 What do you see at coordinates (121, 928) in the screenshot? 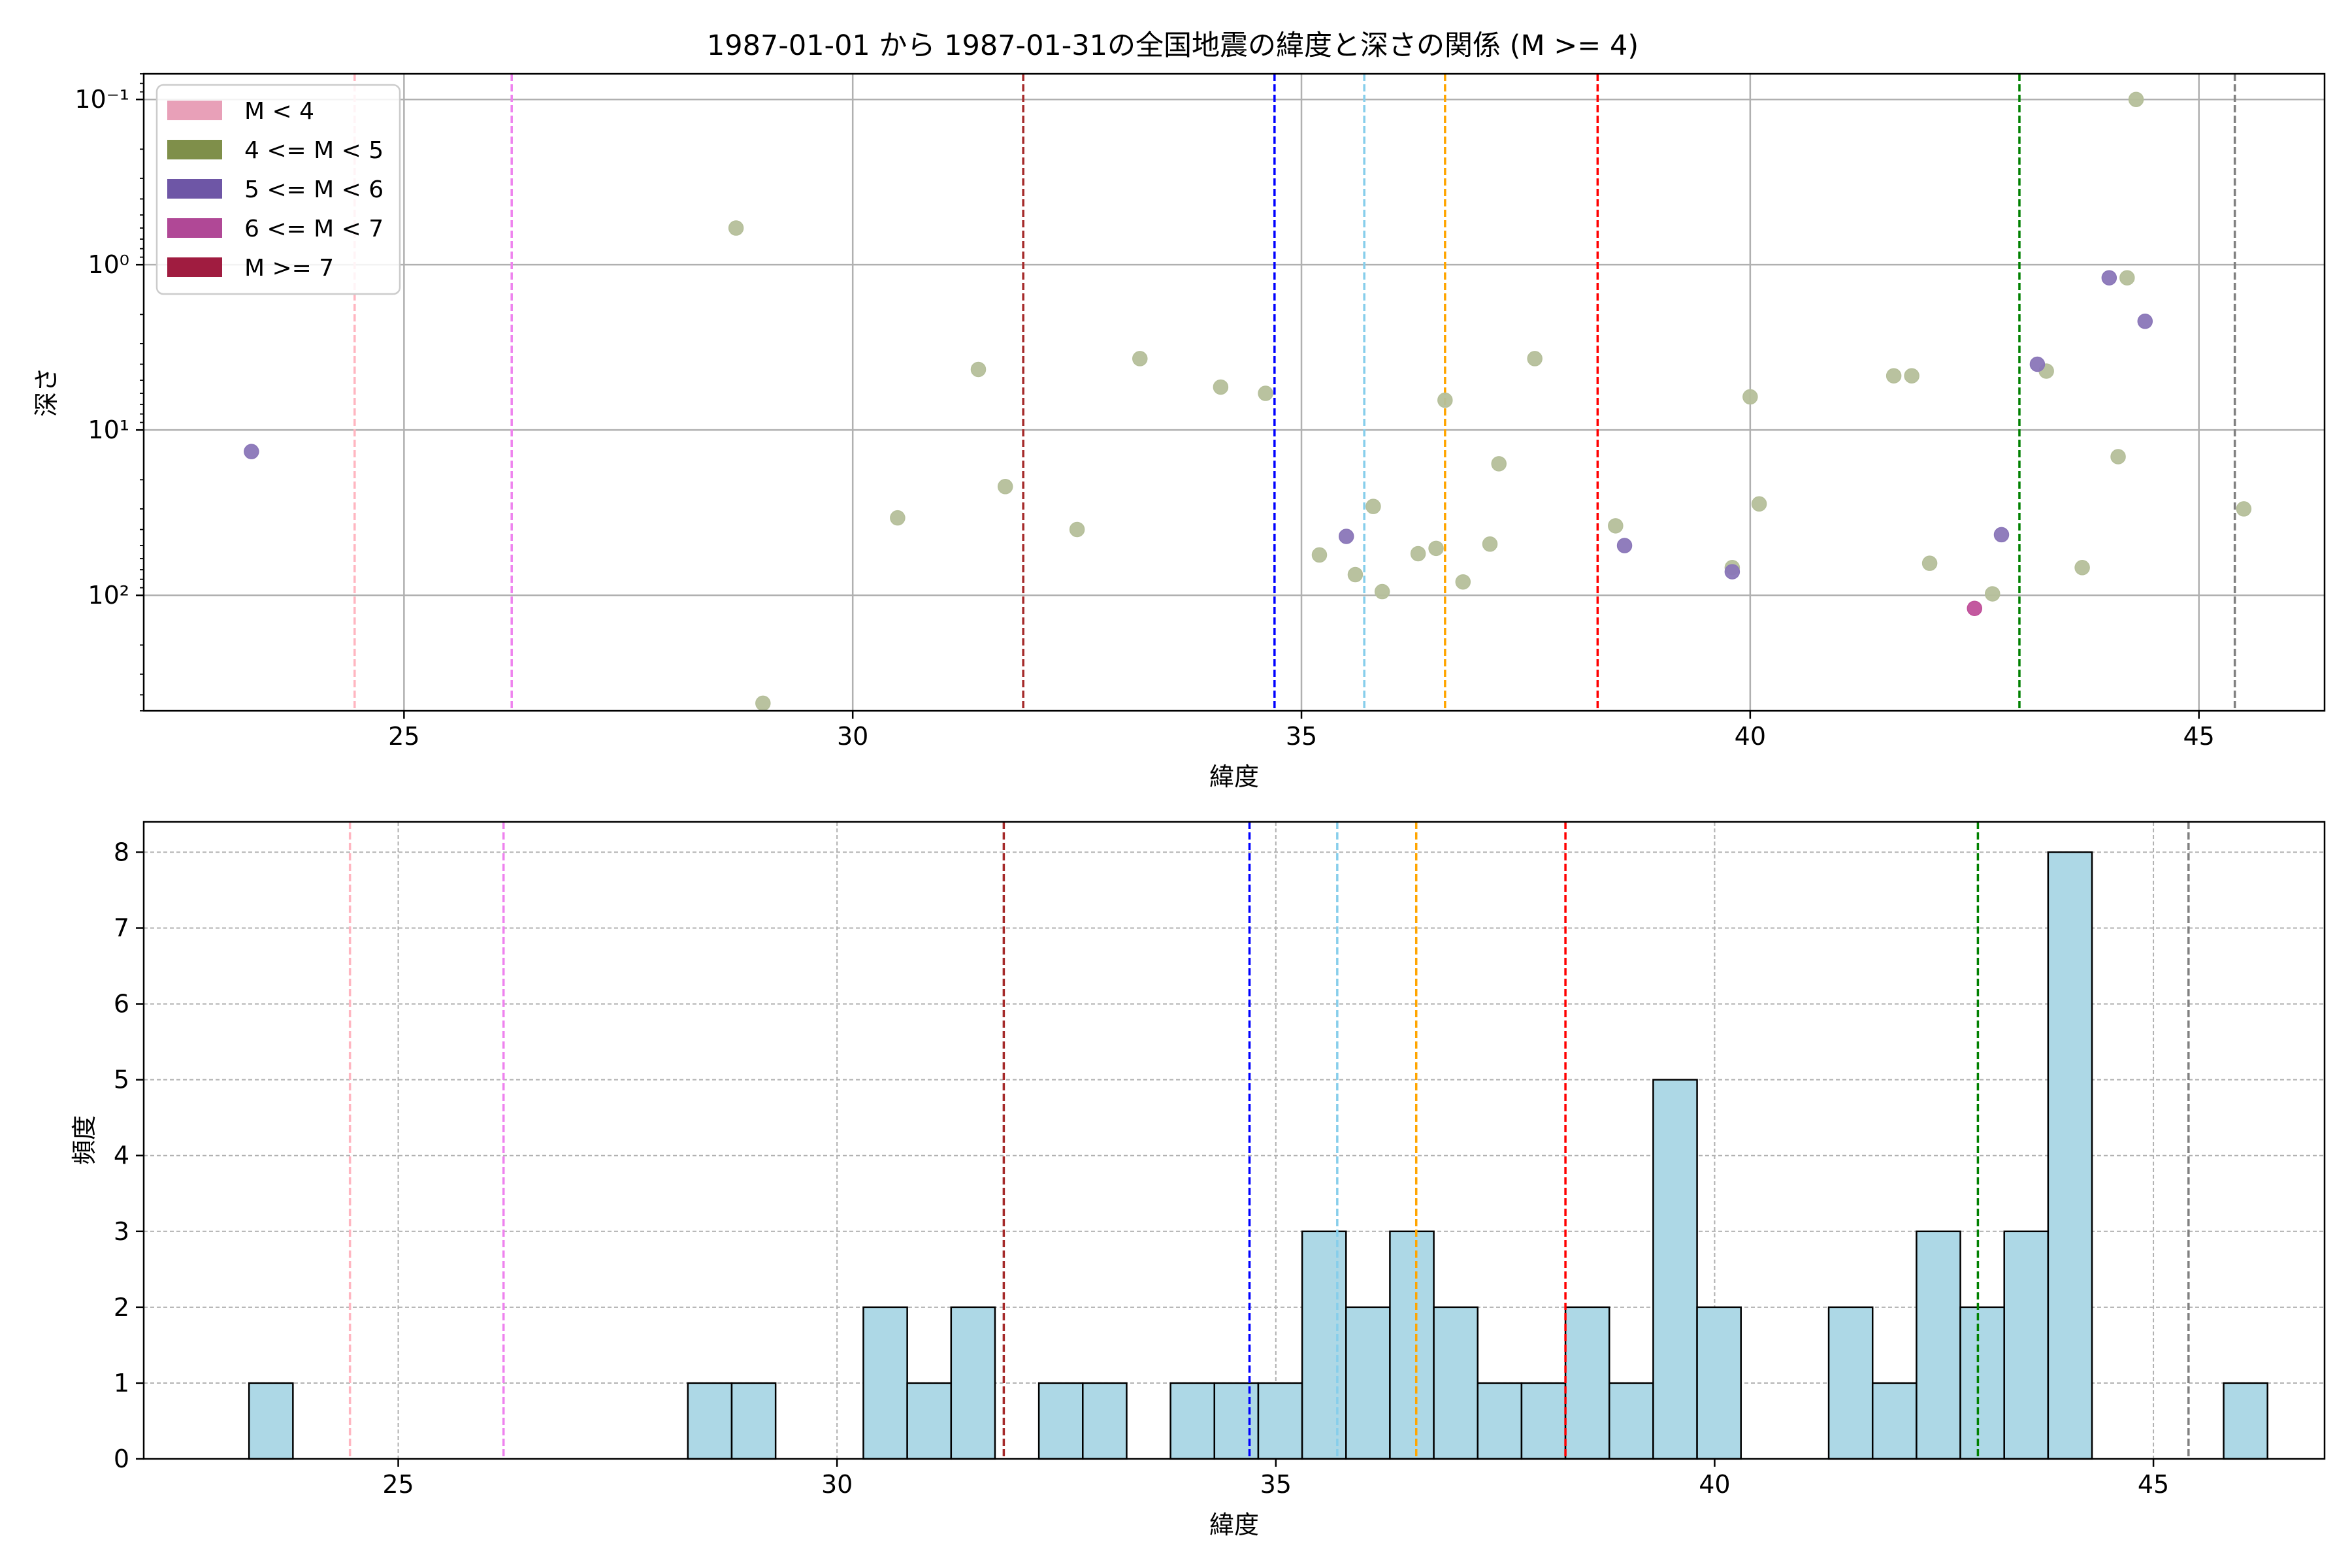
I see `histogram-y-tick-label: 7` at bounding box center [121, 928].